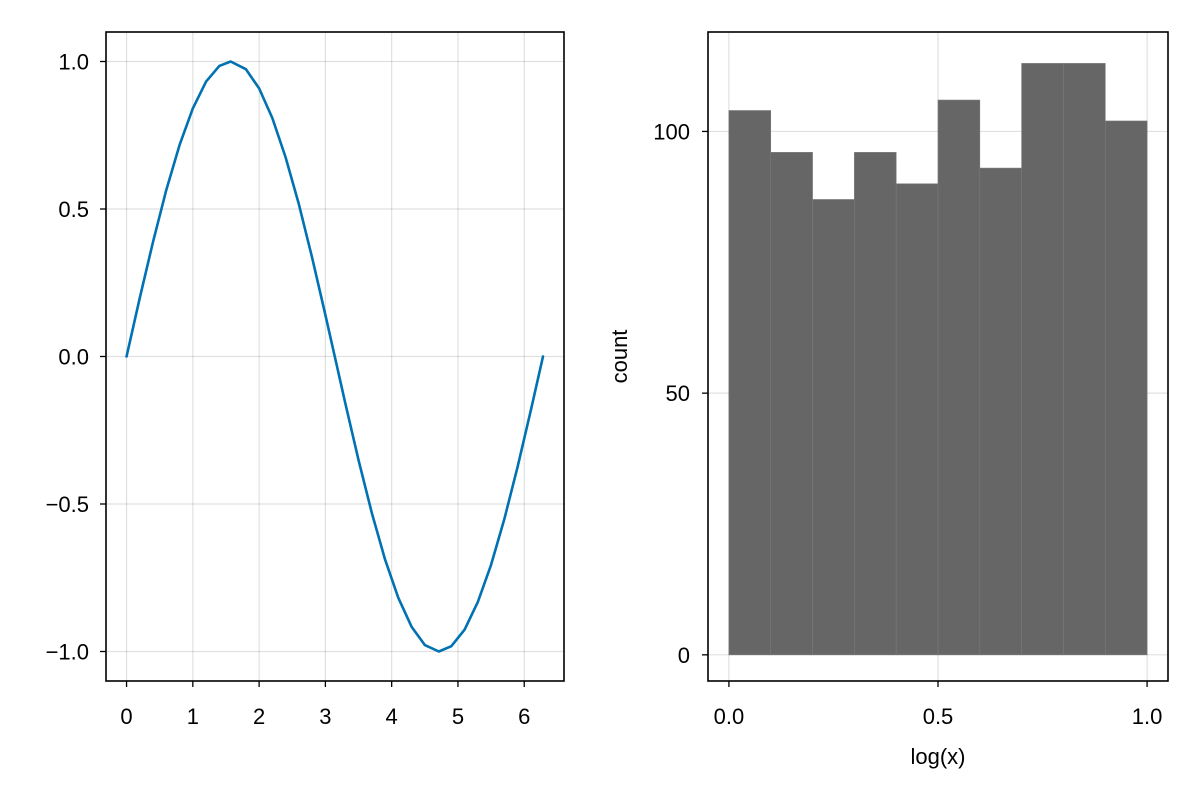 This screenshot has width=1200, height=800. I want to click on x-tick-label: 3, so click(325, 716).